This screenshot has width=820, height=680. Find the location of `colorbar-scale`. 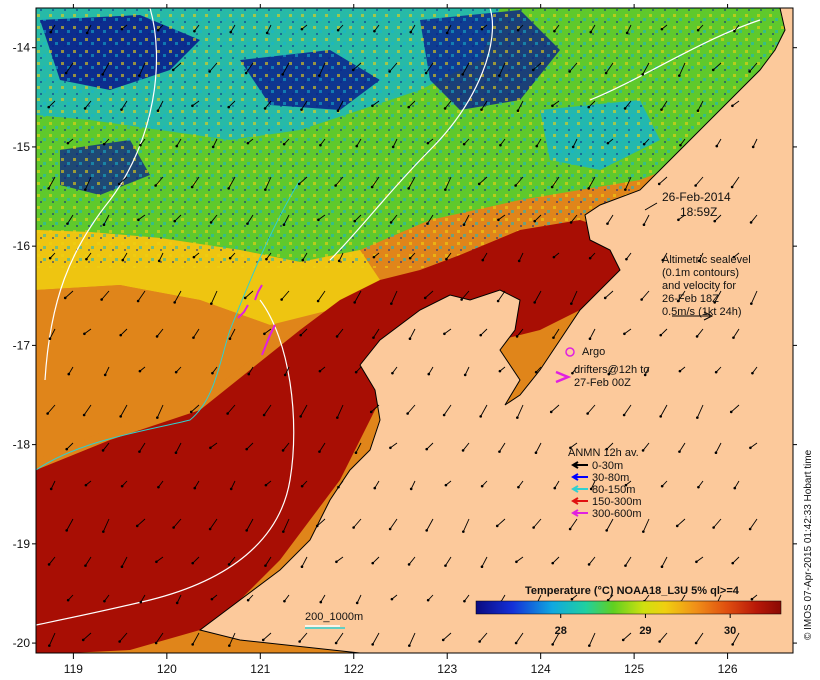

colorbar-scale is located at coordinates (628, 607).